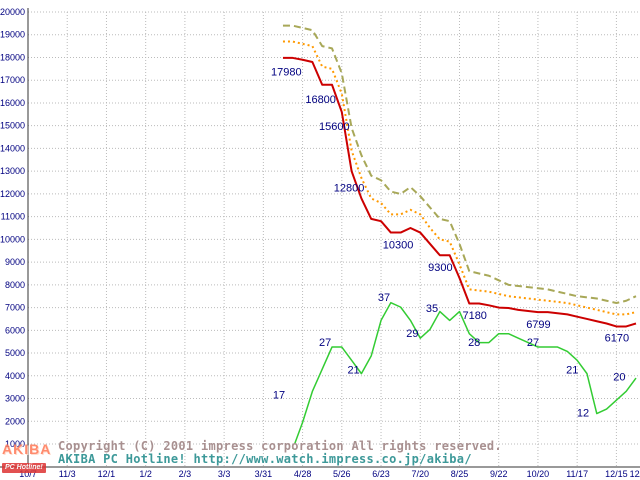 Image resolution: width=640 pixels, height=480 pixels. I want to click on annotation: 35, so click(432, 309).